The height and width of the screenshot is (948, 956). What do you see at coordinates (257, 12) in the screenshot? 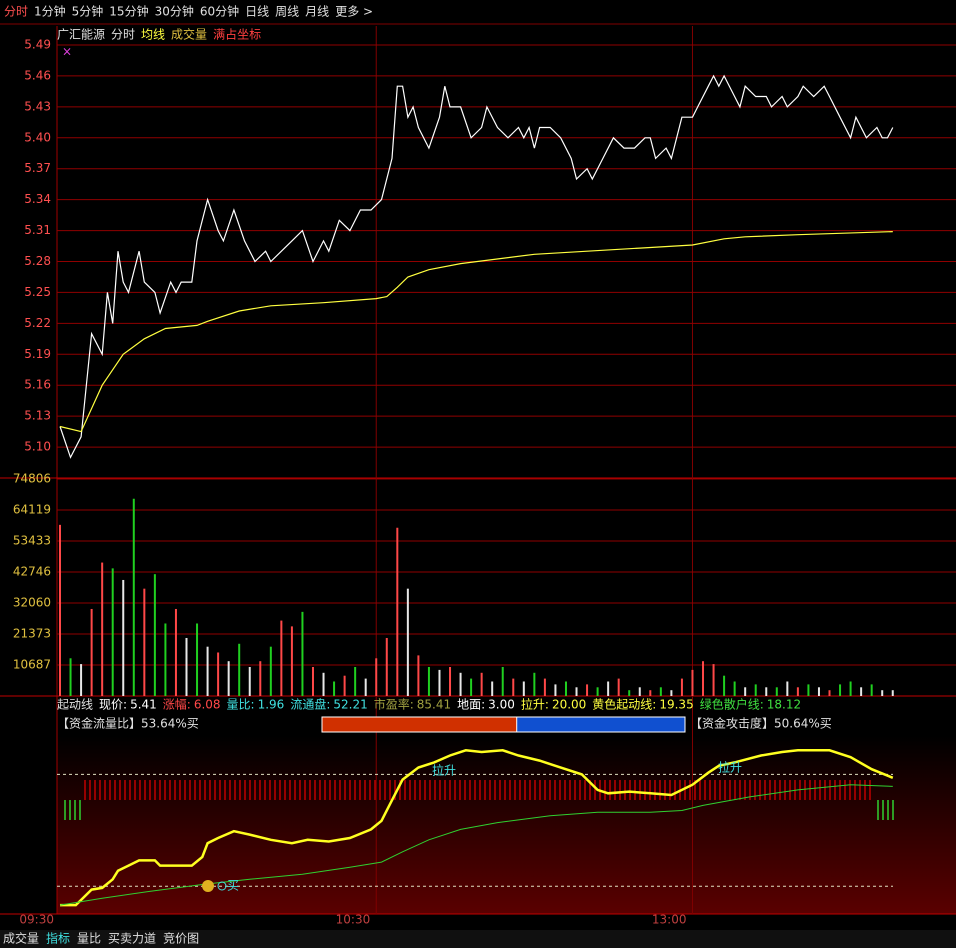
I see `toolbar-tab: 日线` at bounding box center [257, 12].